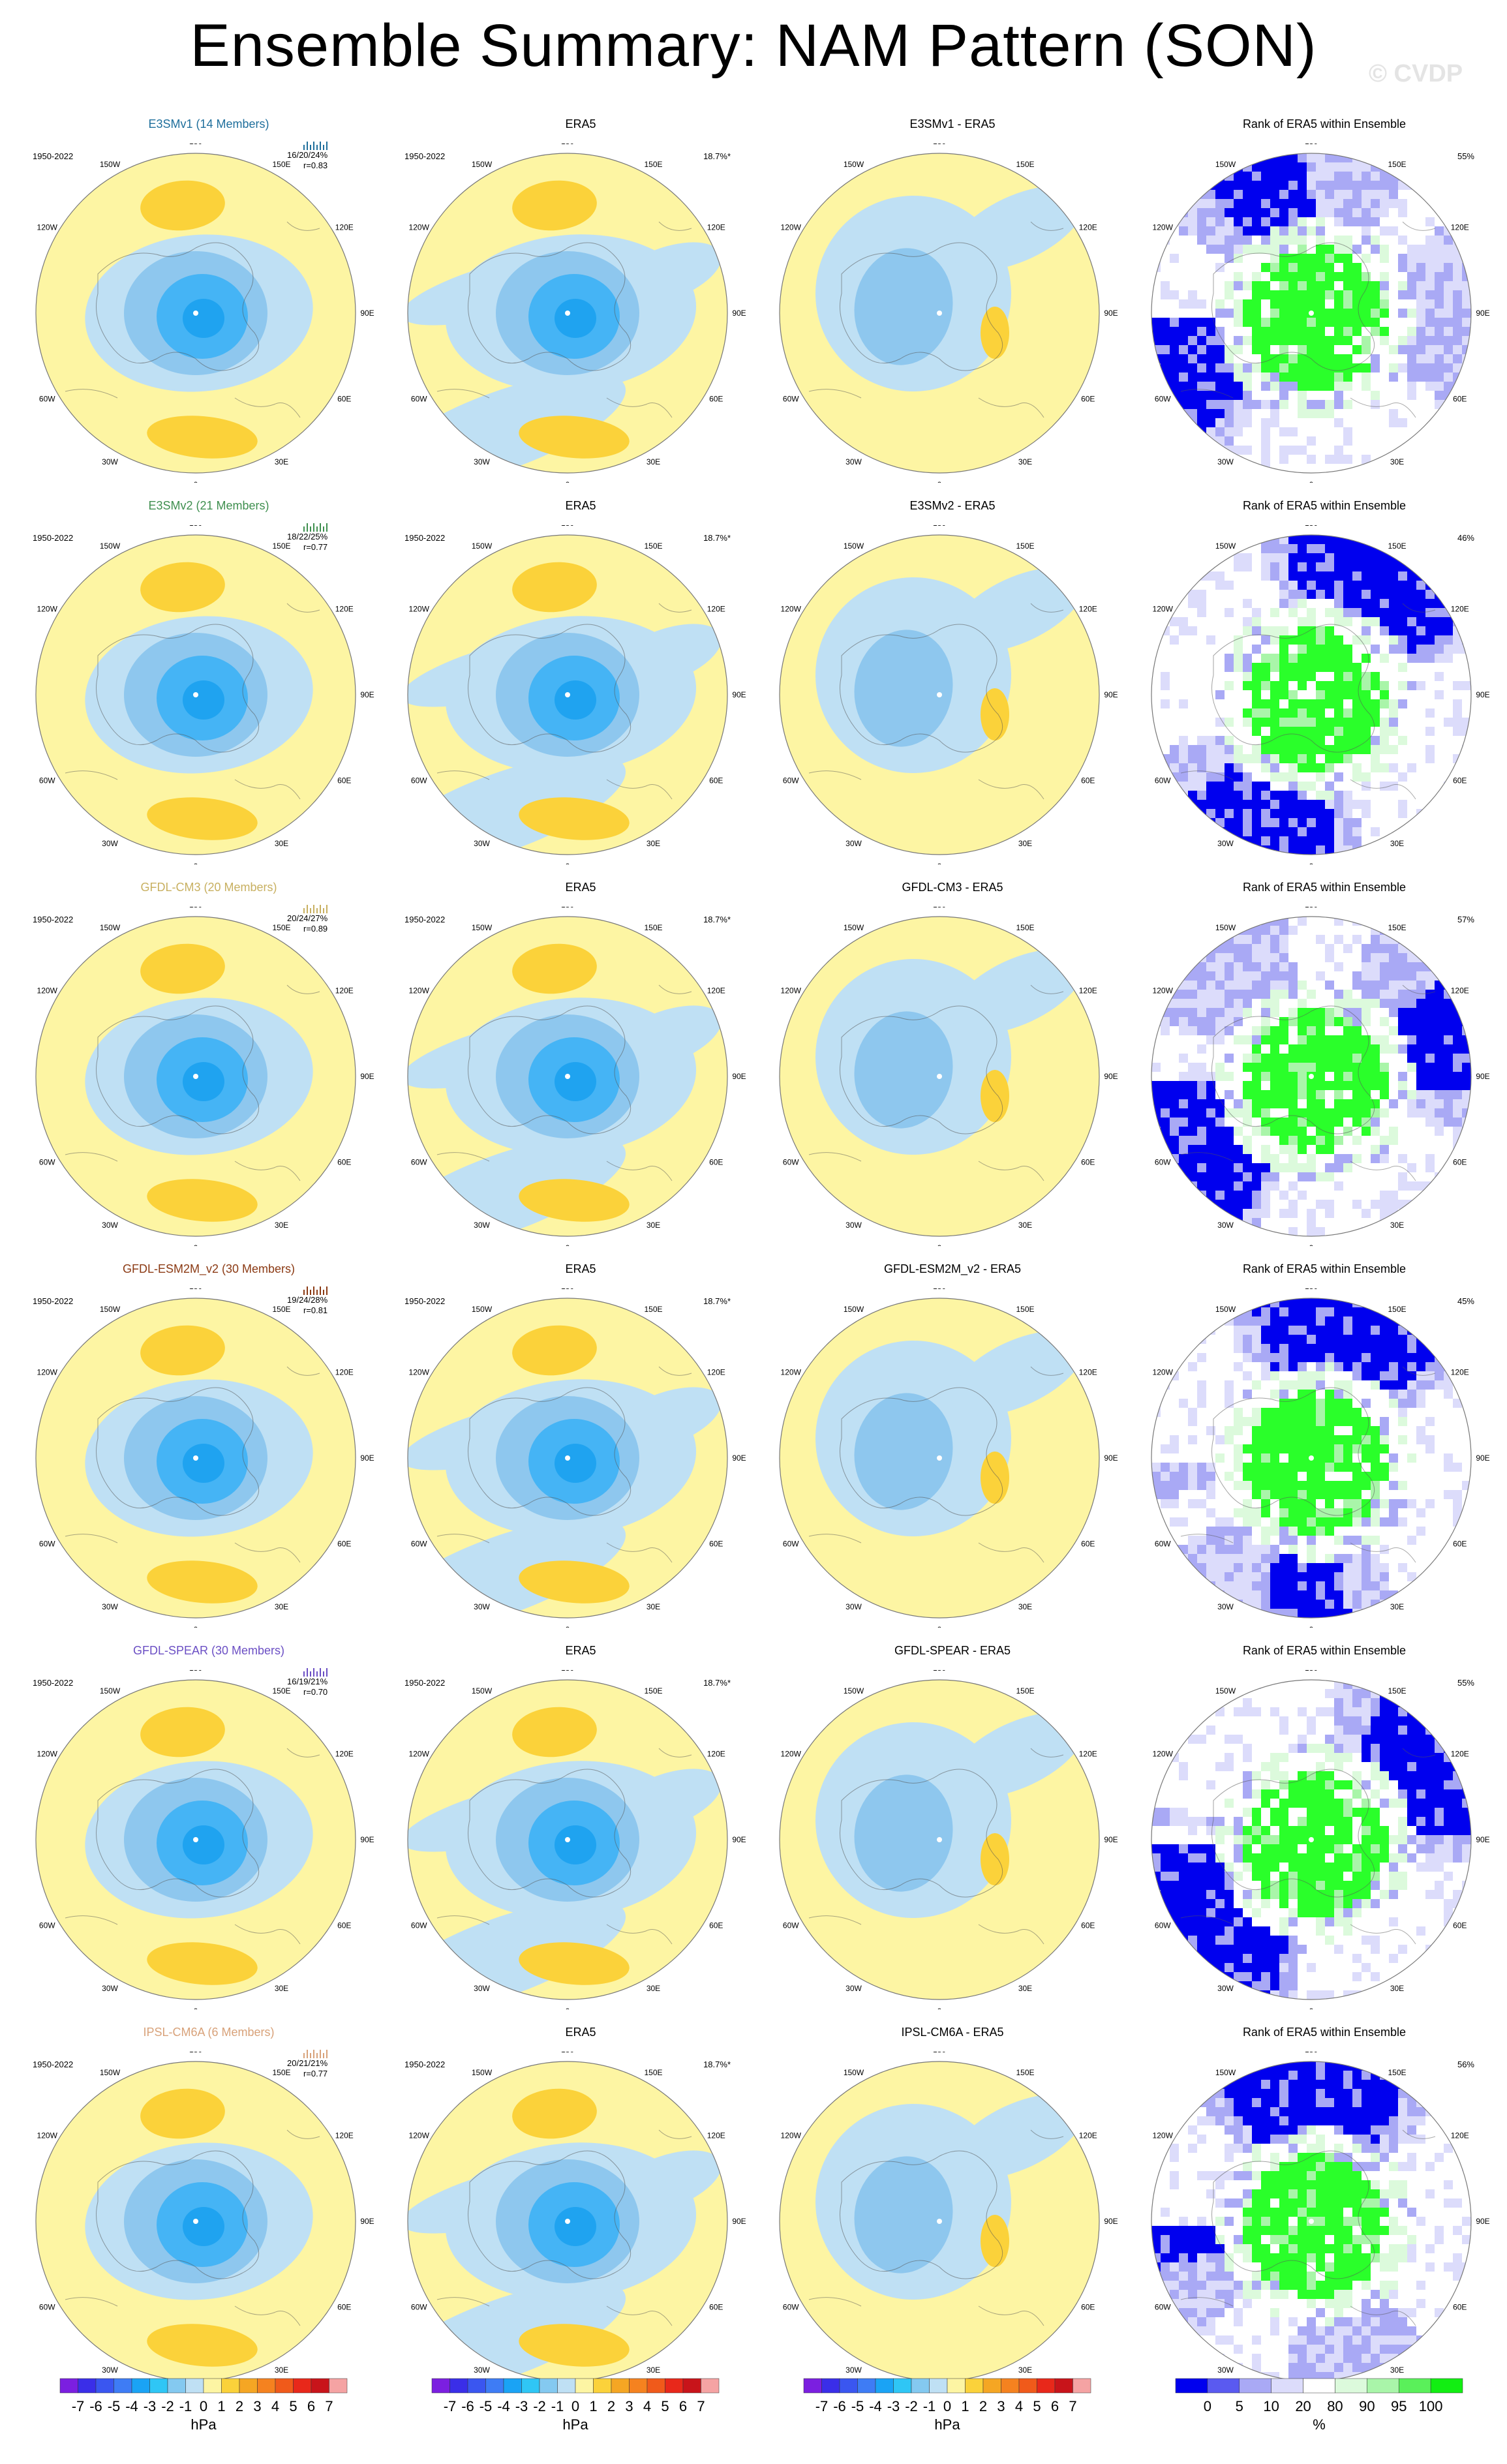  Describe the element at coordinates (311, 2406) in the screenshot. I see `colorbar-tick: 6` at that location.